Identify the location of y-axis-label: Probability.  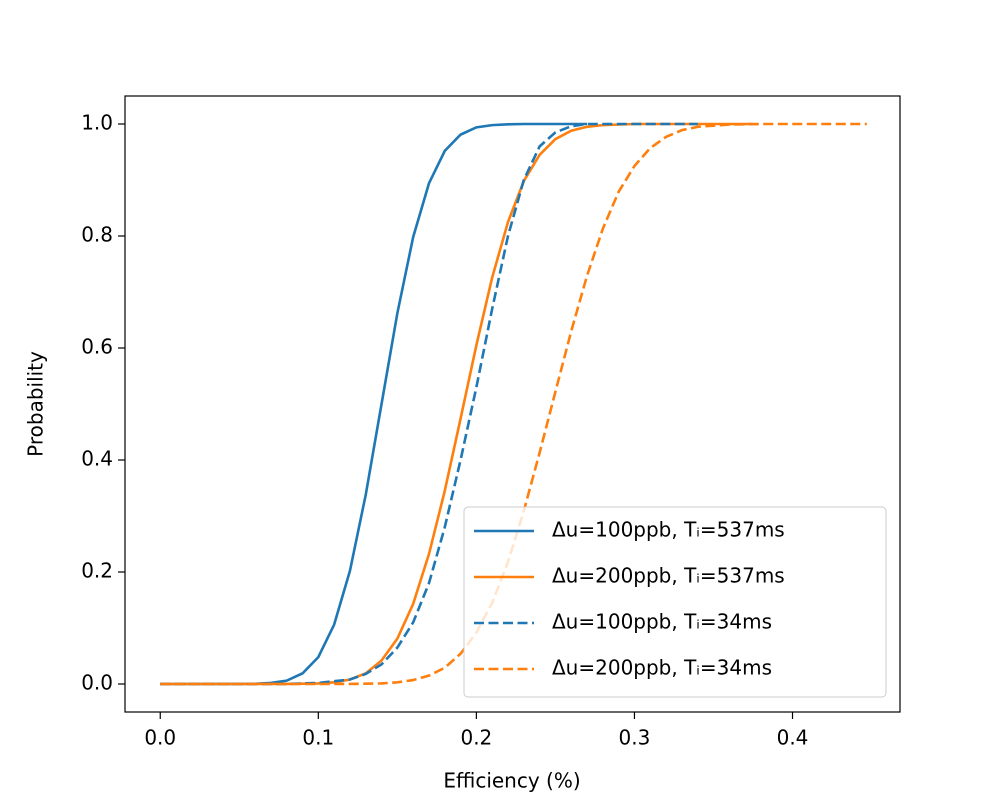
(36, 404).